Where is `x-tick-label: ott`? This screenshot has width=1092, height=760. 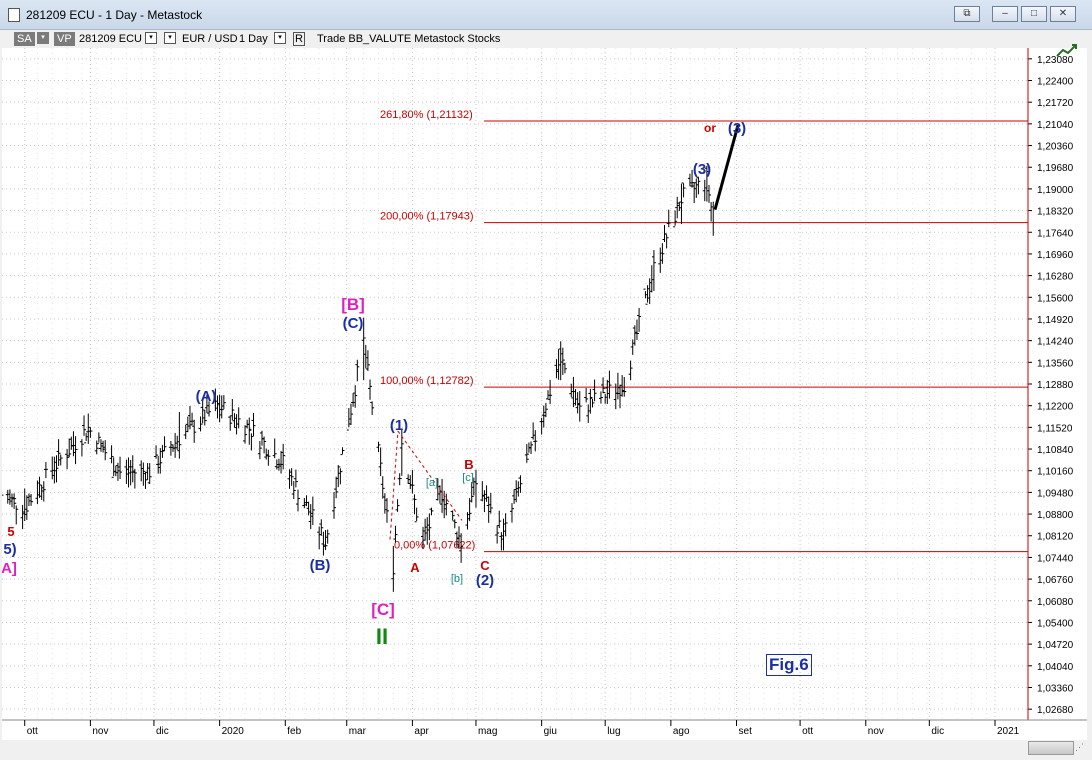 x-tick-label: ott is located at coordinates (807, 731).